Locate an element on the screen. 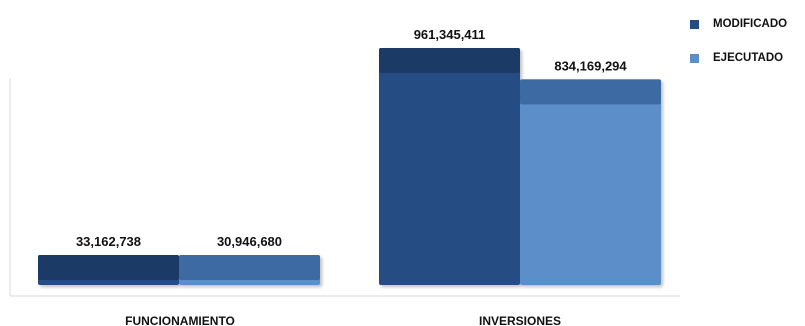 The height and width of the screenshot is (326, 805). bar-top-inversiones-modificado is located at coordinates (449, 61).